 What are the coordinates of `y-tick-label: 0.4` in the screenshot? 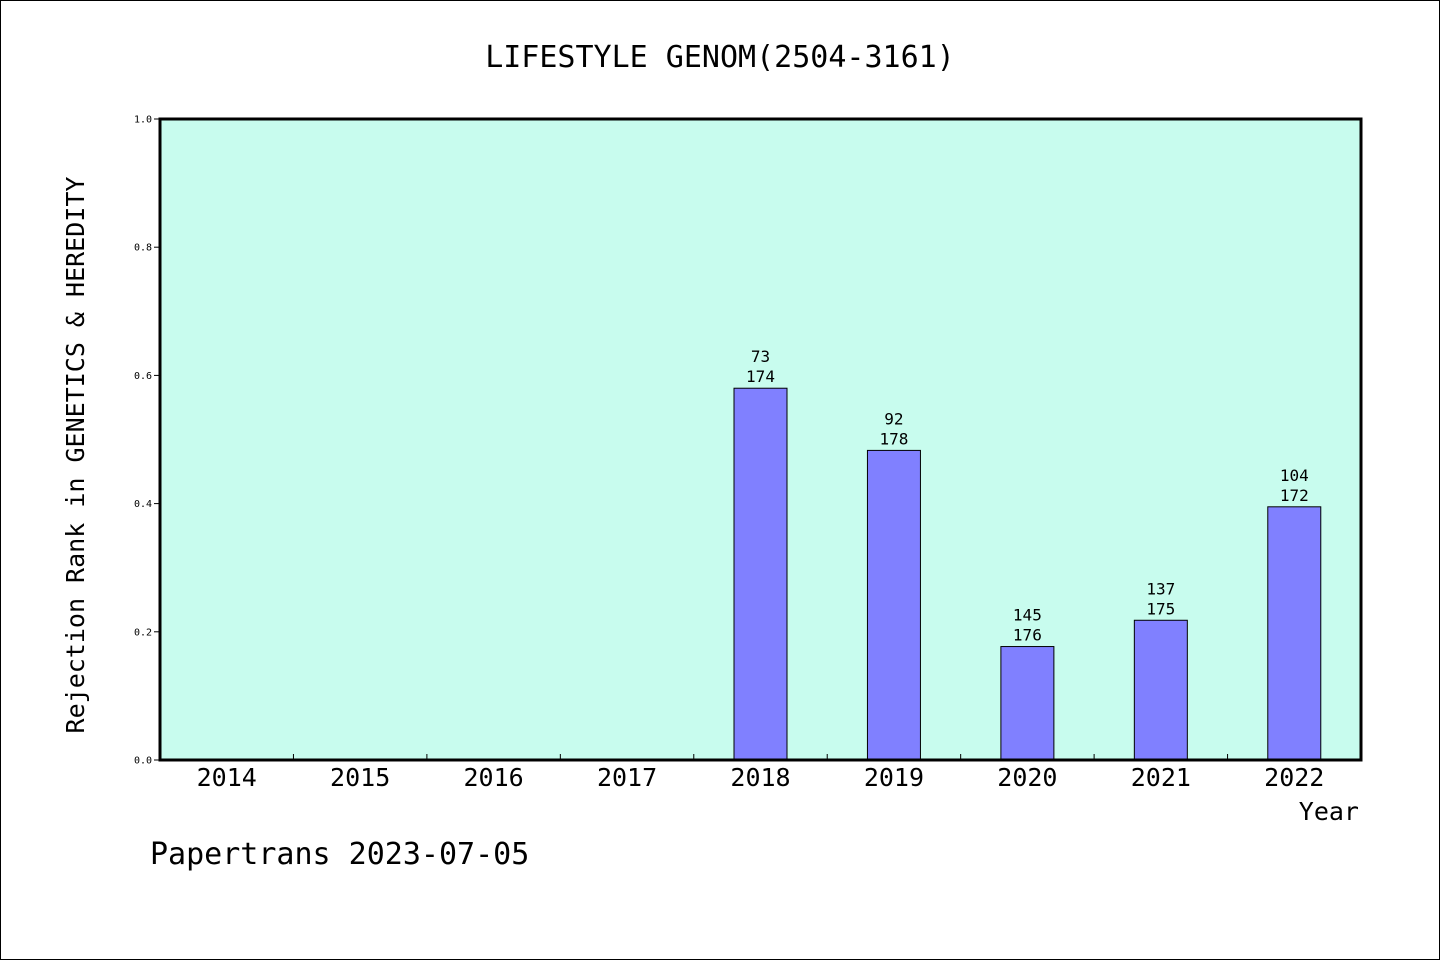 It's located at (143, 504).